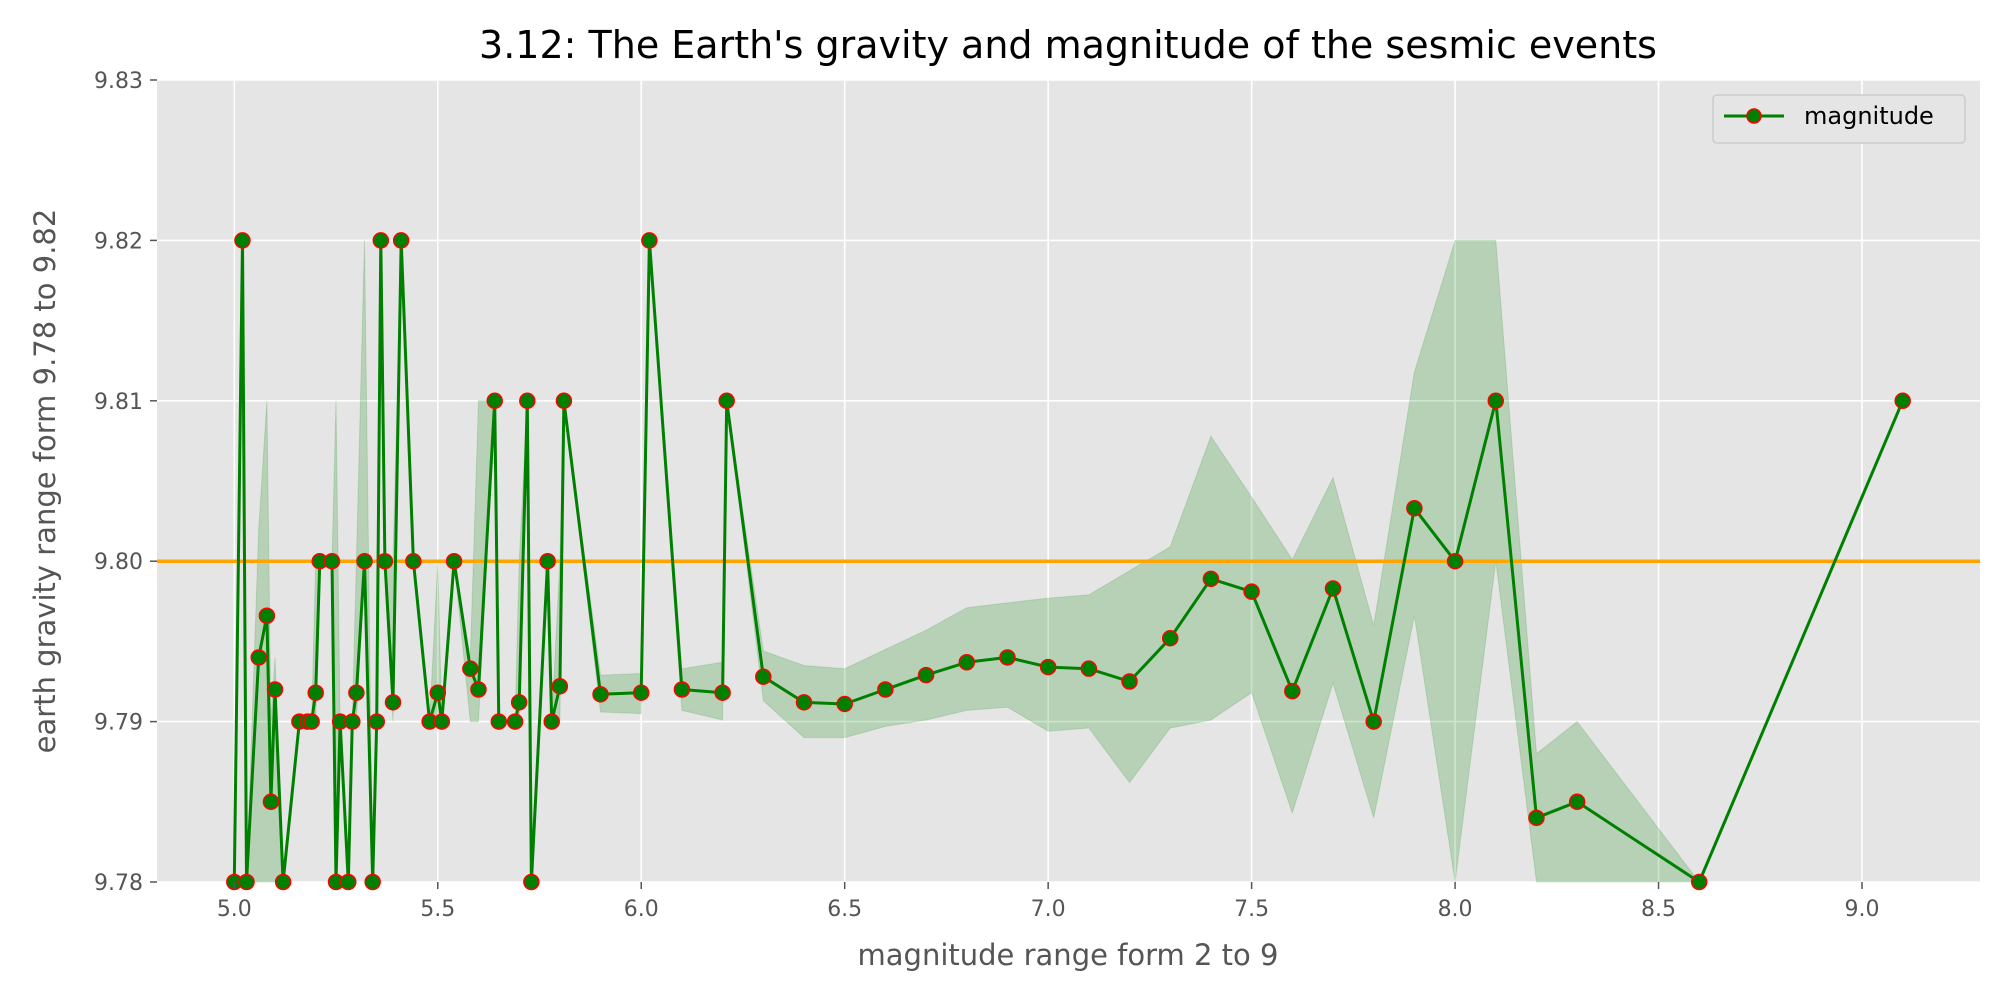  What do you see at coordinates (1068, 955) in the screenshot?
I see `x-axis-title: magnitude range form 2 to 9` at bounding box center [1068, 955].